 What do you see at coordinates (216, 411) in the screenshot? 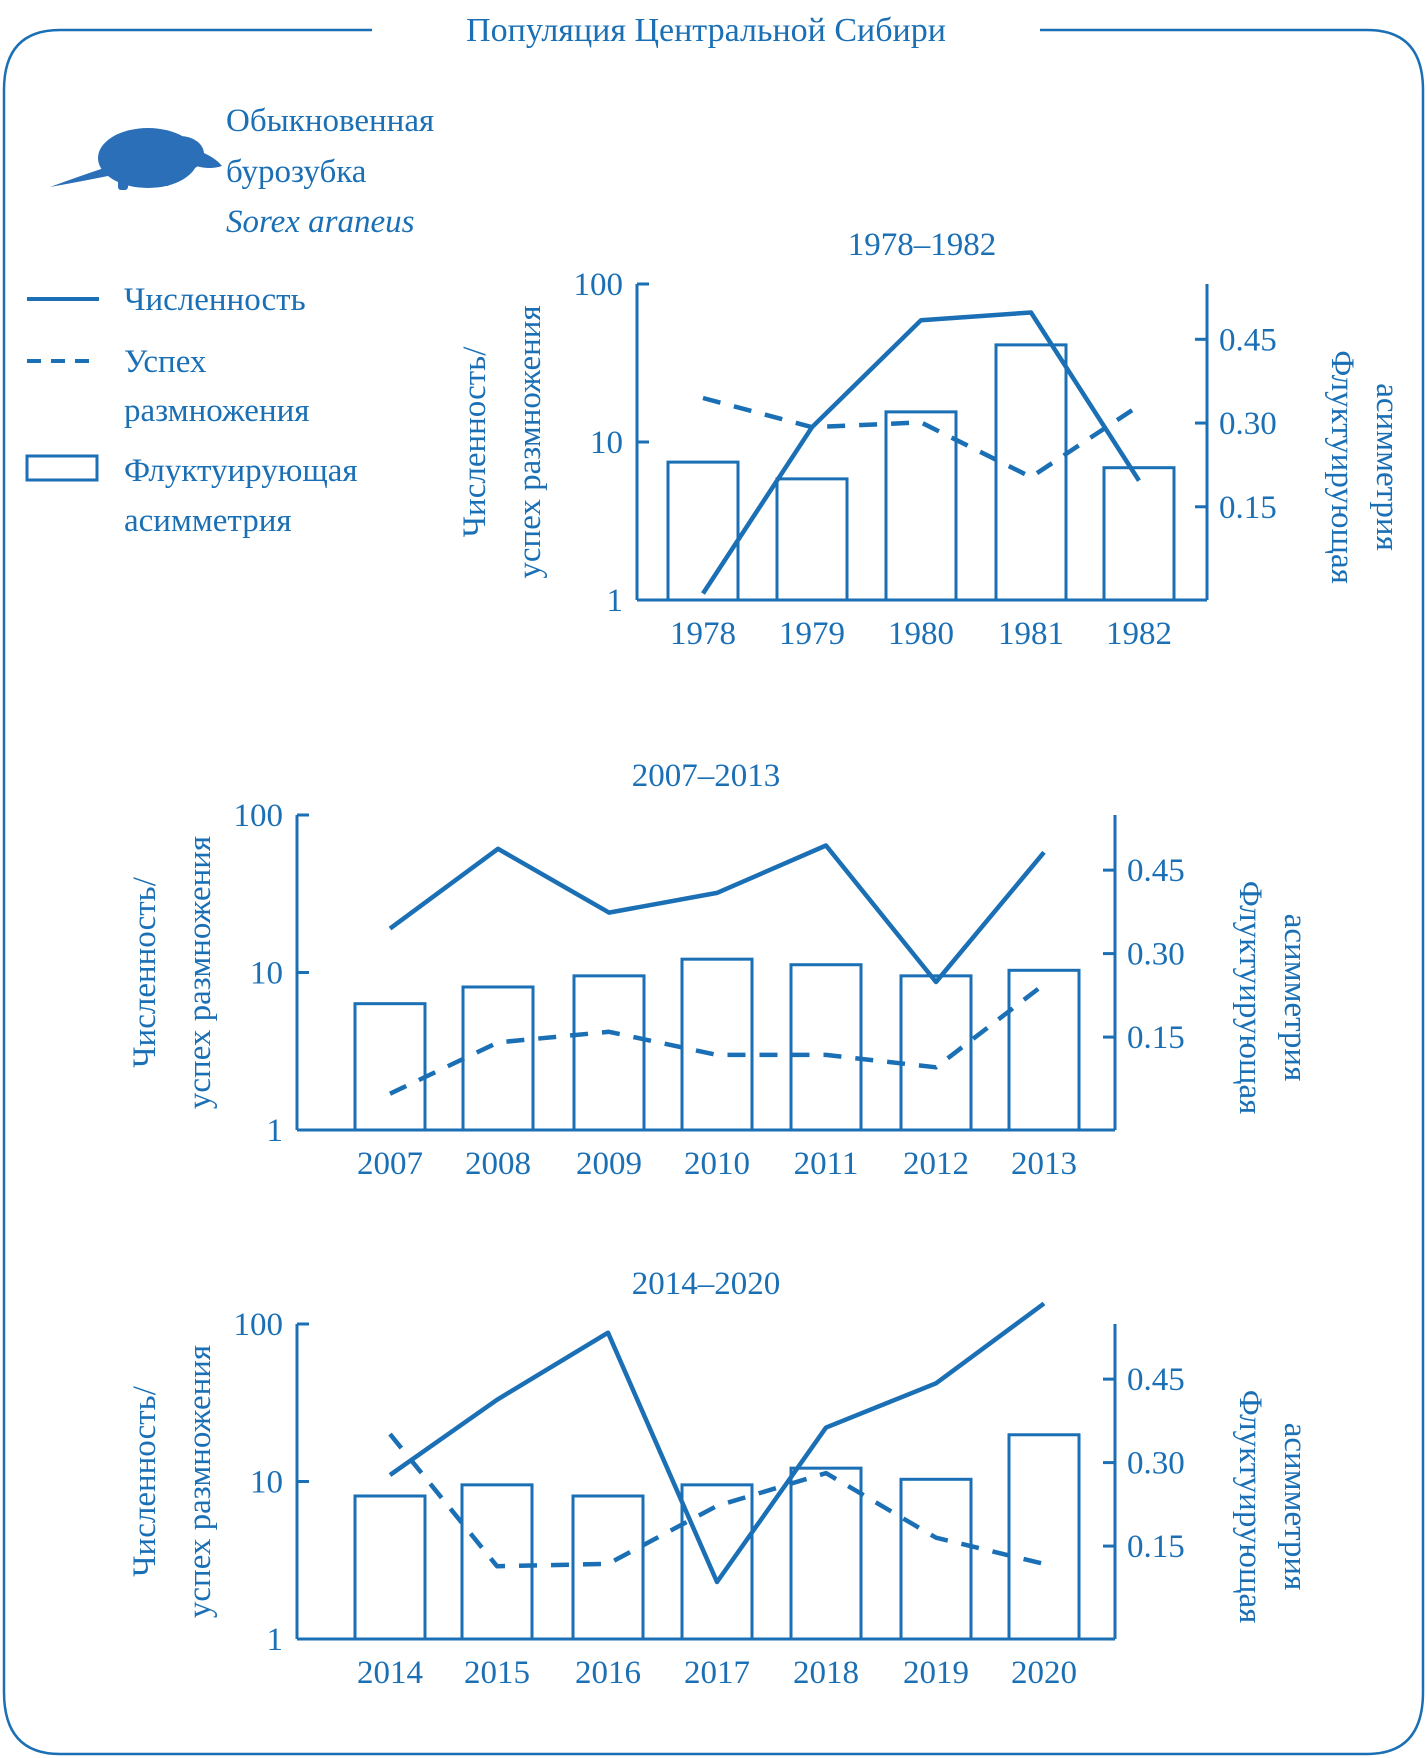
I see `legend-label-breeding-2: размножения` at bounding box center [216, 411].